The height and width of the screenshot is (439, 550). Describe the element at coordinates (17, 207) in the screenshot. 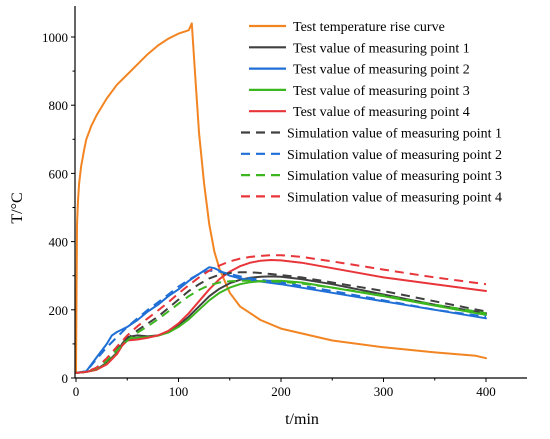

I see `y-axis-title: T/°C` at that location.